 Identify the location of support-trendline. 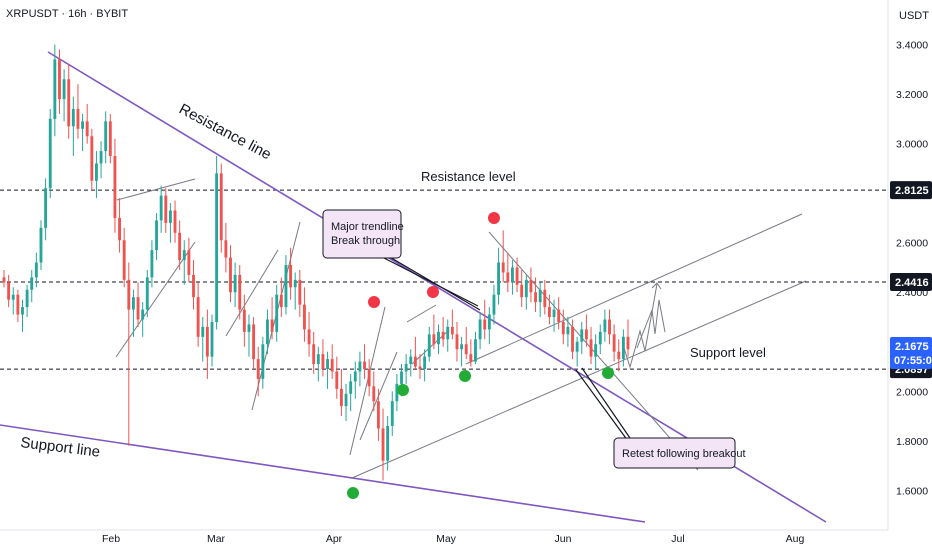
(323, 473).